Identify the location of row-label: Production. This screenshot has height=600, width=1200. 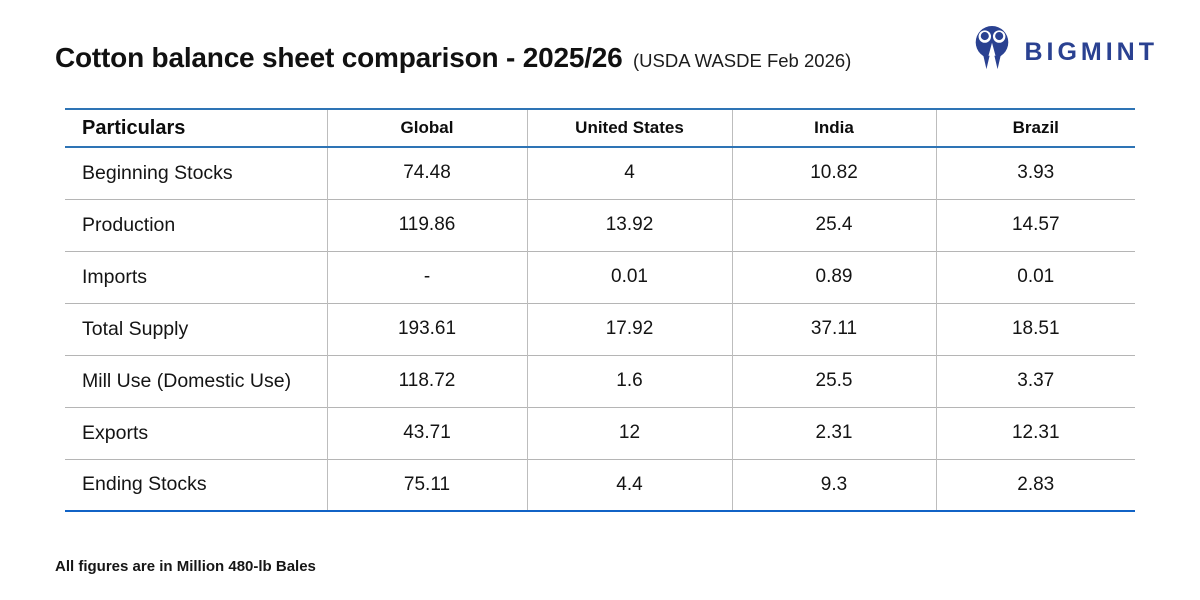
(196, 225).